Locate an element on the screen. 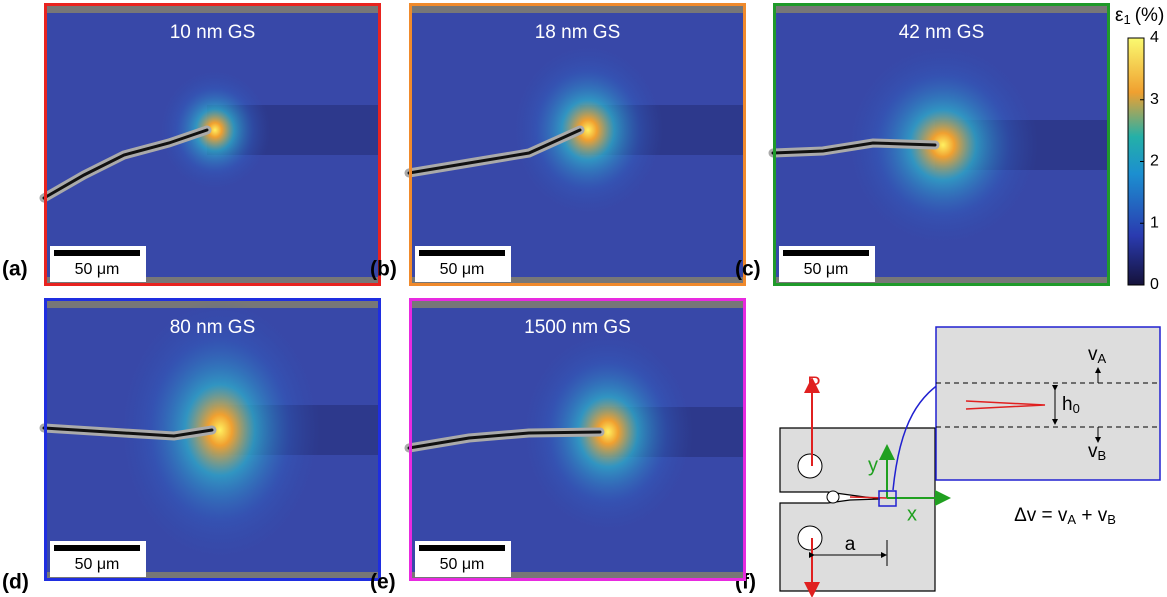 The width and height of the screenshot is (1167, 597). eq-part: Δv = v is located at coordinates (1041, 515).